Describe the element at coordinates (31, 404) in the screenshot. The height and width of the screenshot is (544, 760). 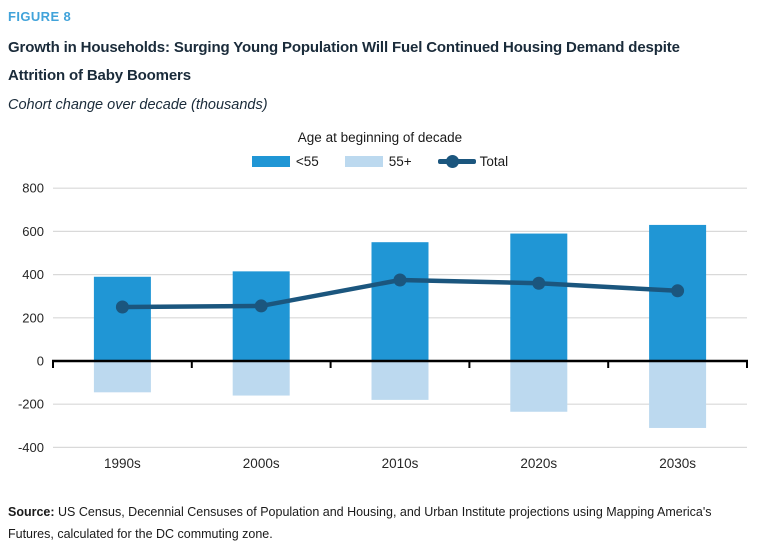
I see `y-tick-label: -200` at that location.